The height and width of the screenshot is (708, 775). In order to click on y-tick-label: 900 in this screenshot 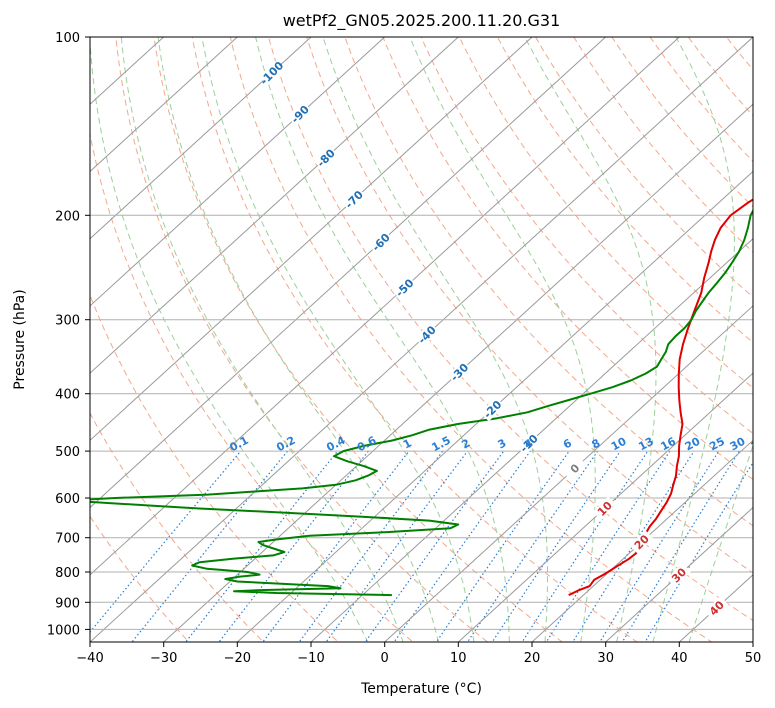, I will do `click(67, 603)`.